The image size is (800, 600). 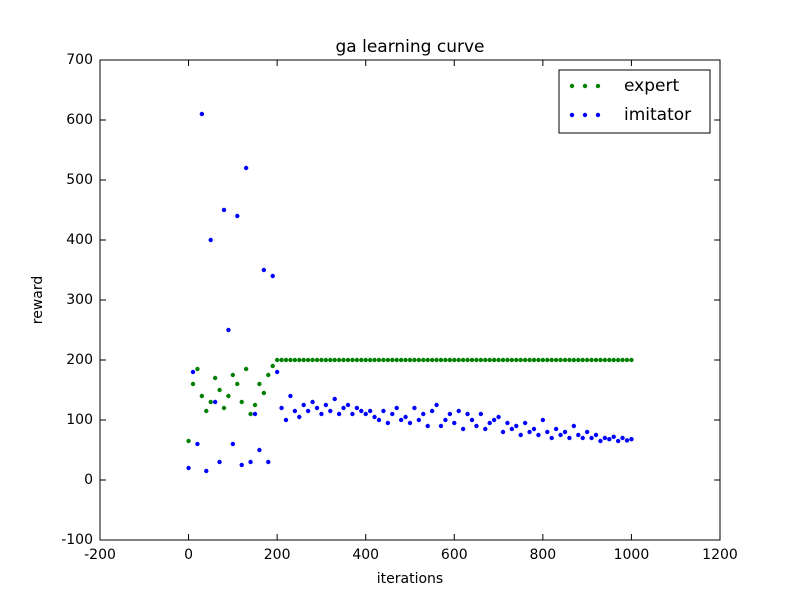 What do you see at coordinates (79, 60) in the screenshot?
I see `y-tick-label: 700` at bounding box center [79, 60].